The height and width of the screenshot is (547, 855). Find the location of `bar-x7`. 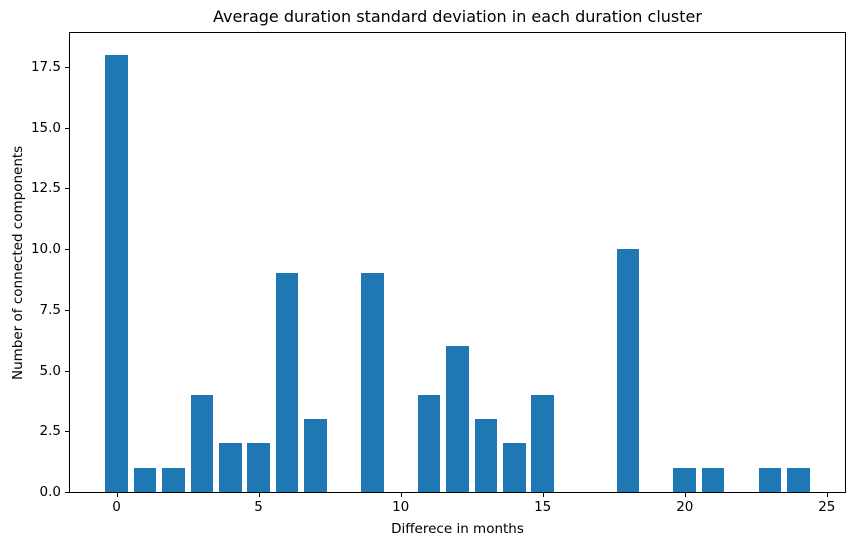

bar-x7 is located at coordinates (315, 455).